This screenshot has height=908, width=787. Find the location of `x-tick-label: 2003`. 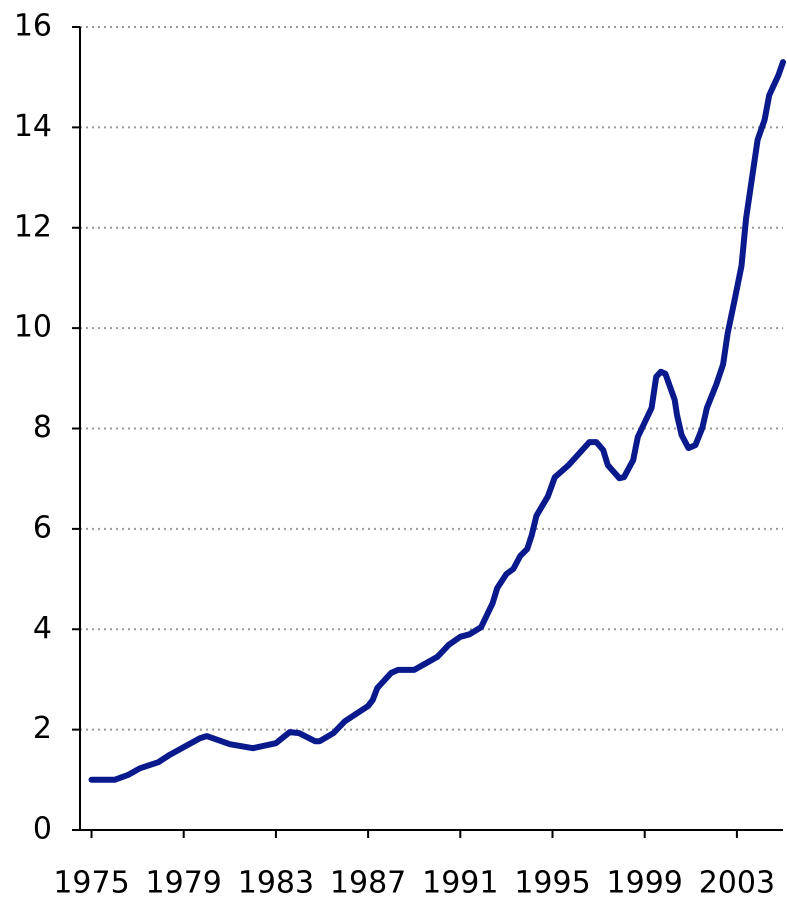

x-tick-label: 2003 is located at coordinates (737, 883).